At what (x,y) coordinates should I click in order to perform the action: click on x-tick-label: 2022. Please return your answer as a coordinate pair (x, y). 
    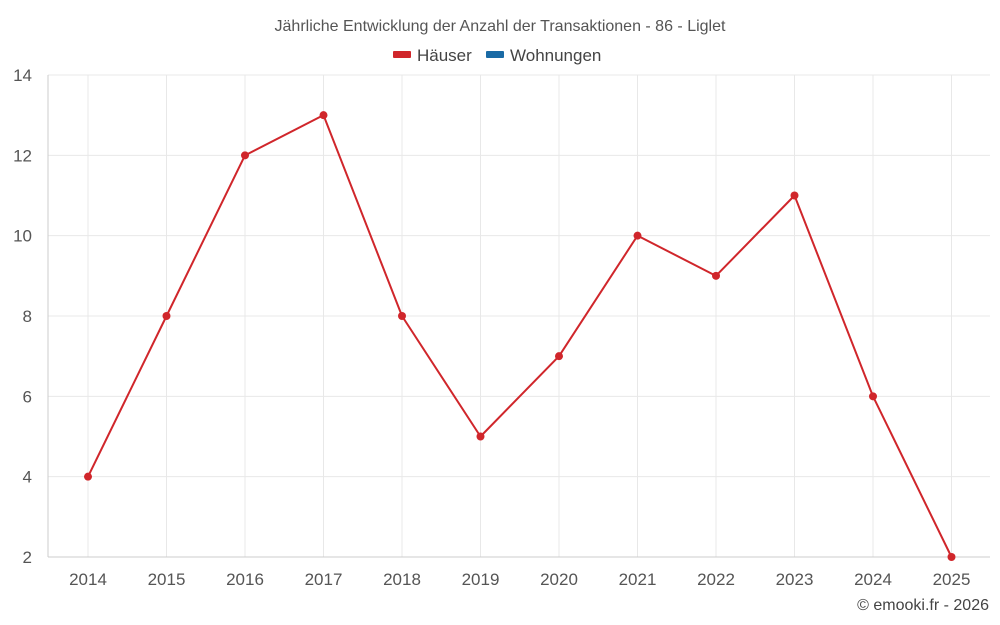
    Looking at the image, I should click on (716, 579).